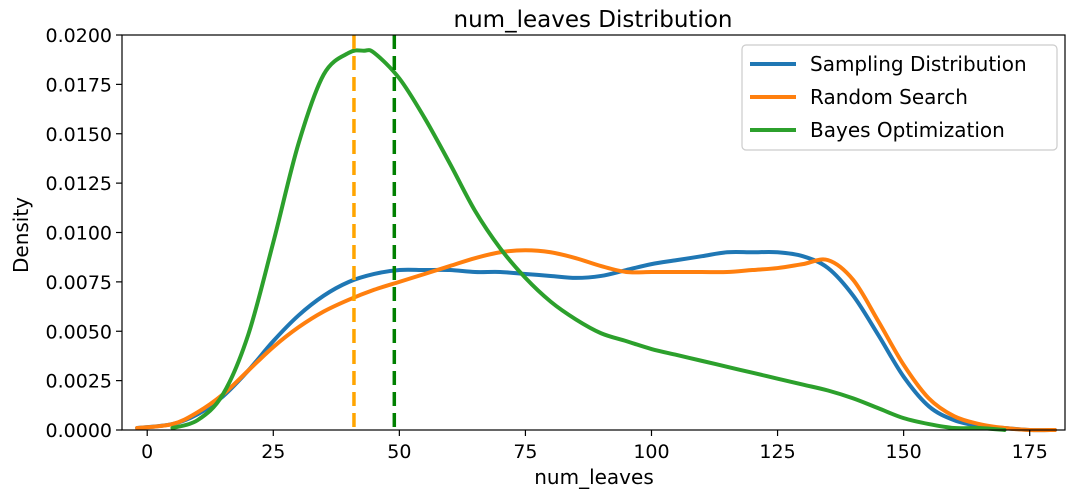 The height and width of the screenshot is (495, 1080). What do you see at coordinates (79, 234) in the screenshot?
I see `y-tick-label: 0.0100` at bounding box center [79, 234].